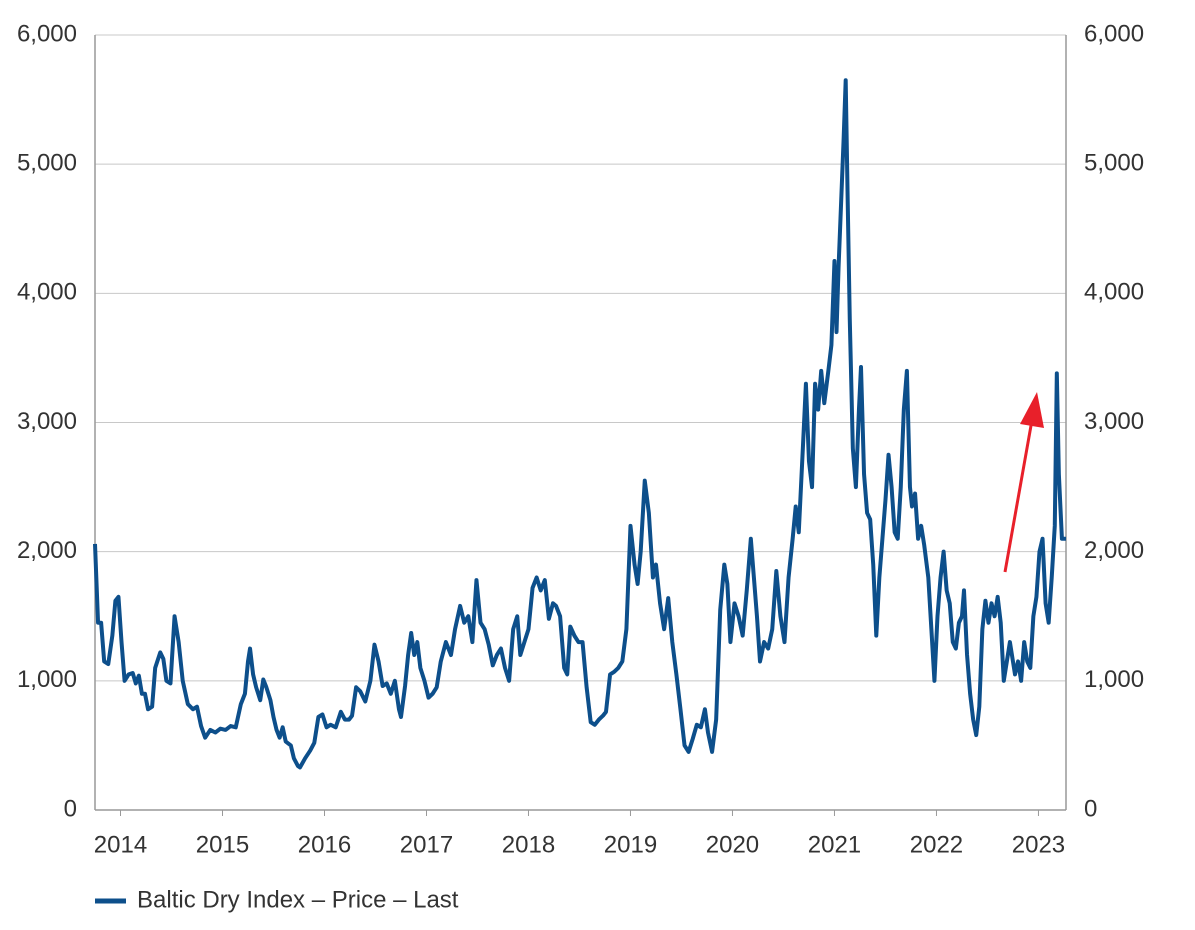 The height and width of the screenshot is (930, 1195). Describe the element at coordinates (1114, 421) in the screenshot. I see `y2-tick-label: 3,000` at that location.